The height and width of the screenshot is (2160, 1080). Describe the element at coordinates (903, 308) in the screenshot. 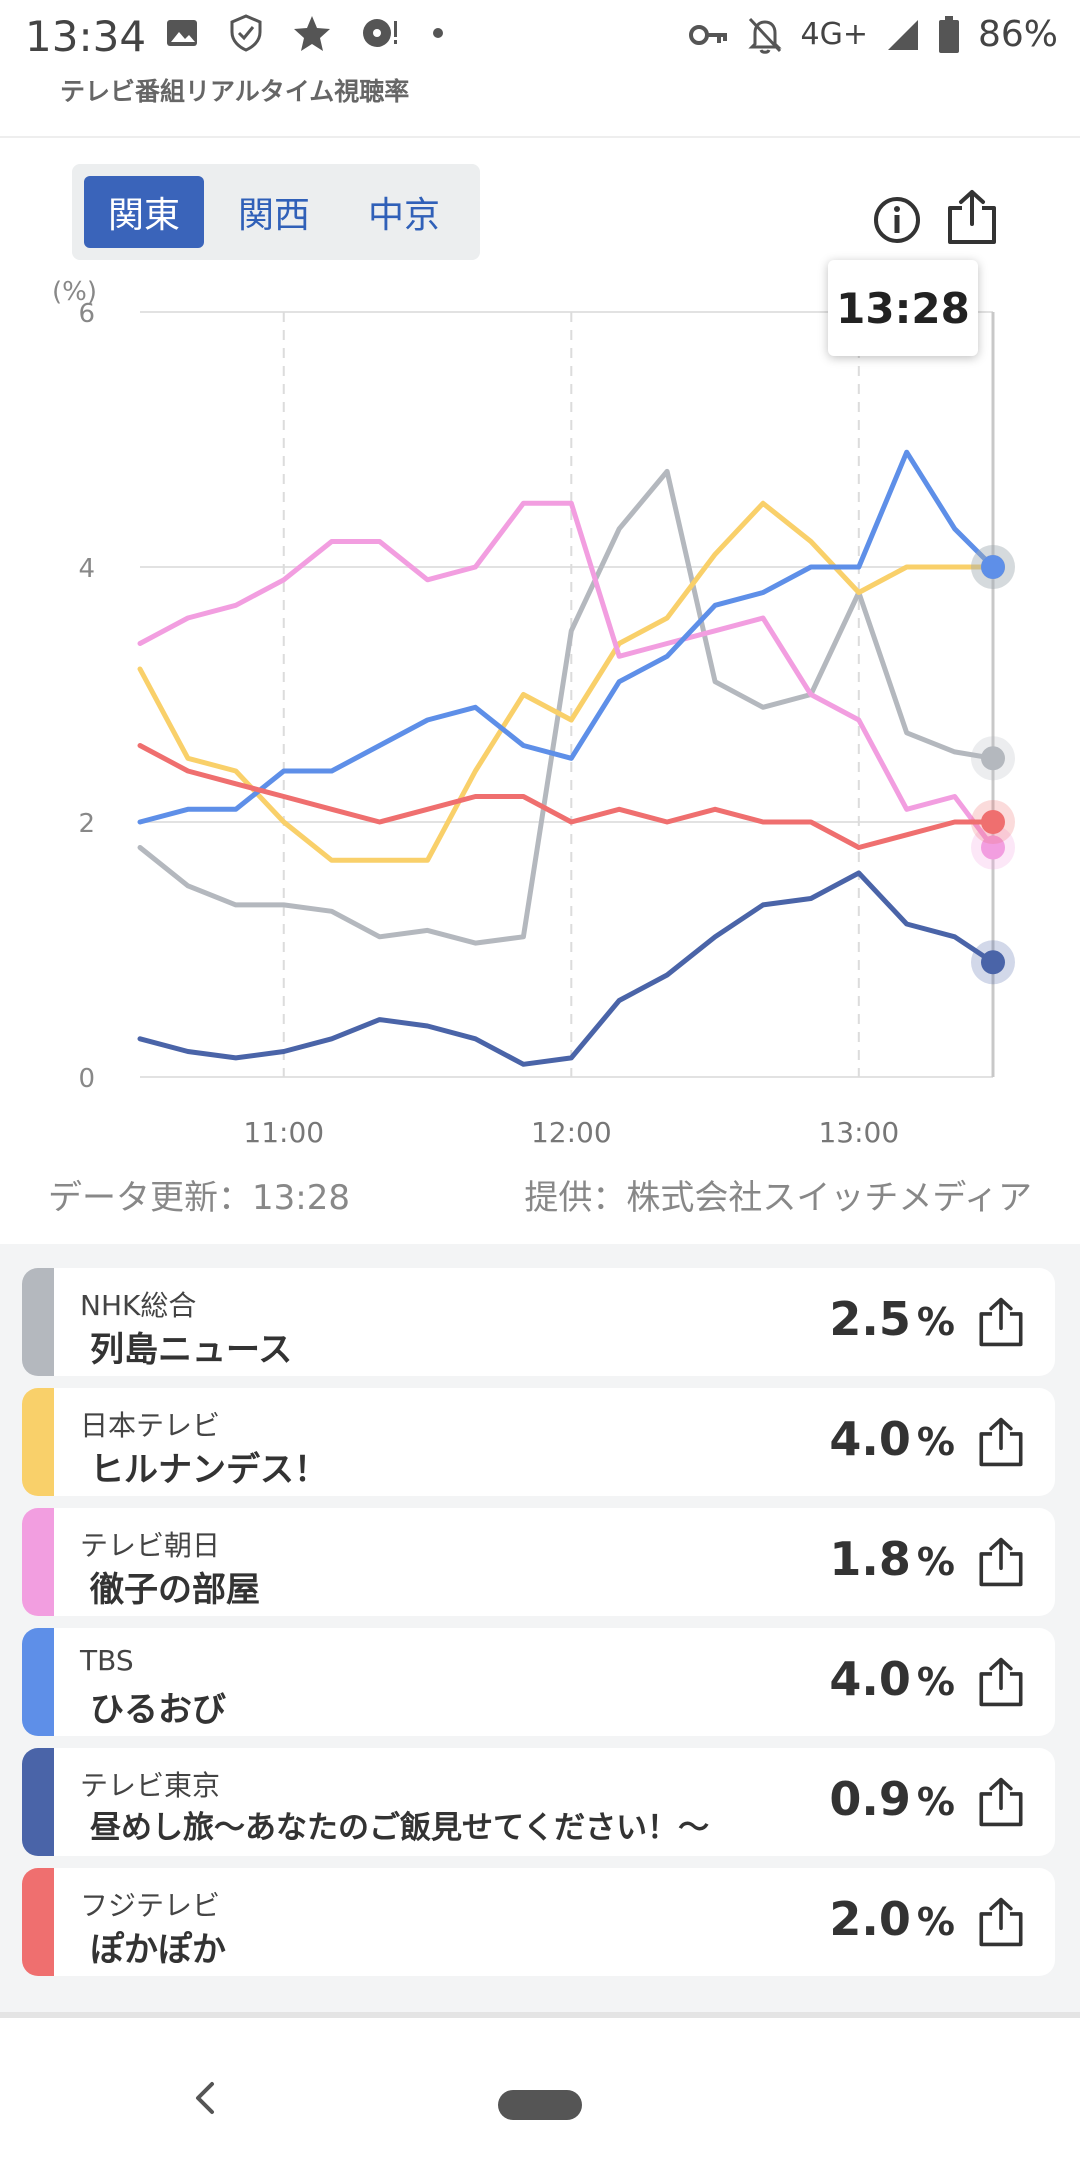

I see `time-tooltip: 13:28` at that location.